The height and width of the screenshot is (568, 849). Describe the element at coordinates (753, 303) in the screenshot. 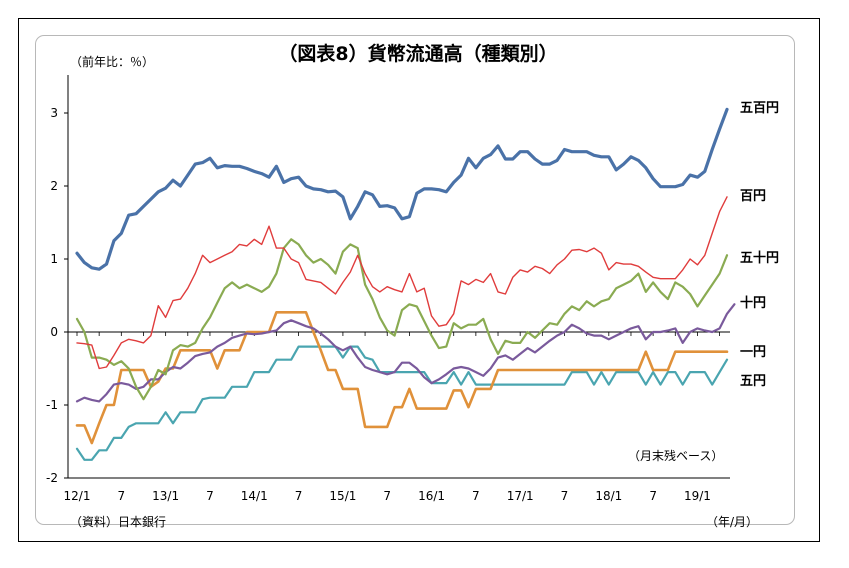

I see `series-label: 十円` at that location.